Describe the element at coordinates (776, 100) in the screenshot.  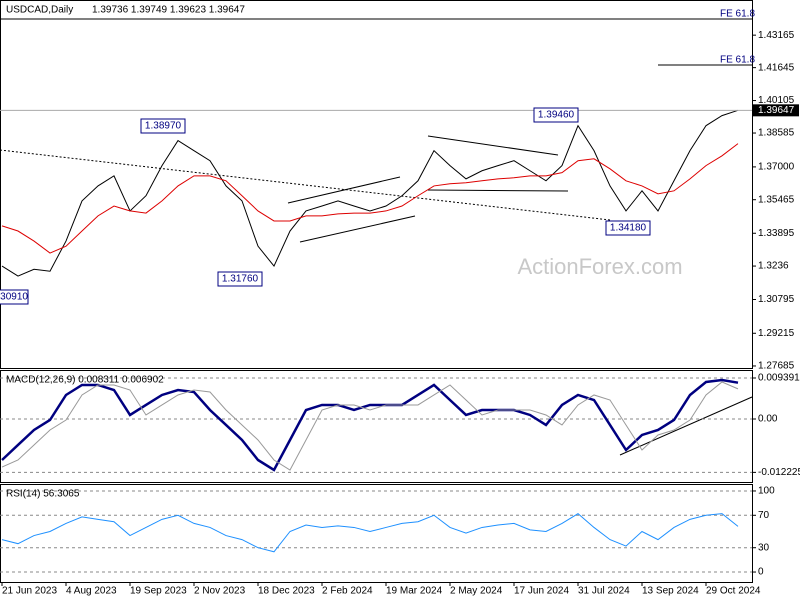
I see `y-tick-label: 1.40105` at that location.